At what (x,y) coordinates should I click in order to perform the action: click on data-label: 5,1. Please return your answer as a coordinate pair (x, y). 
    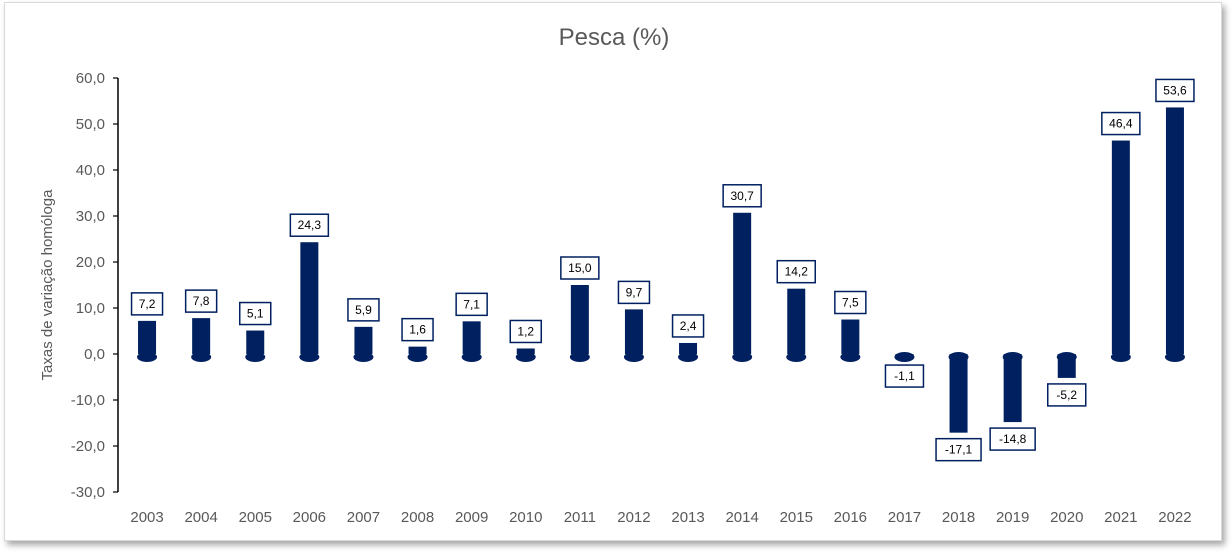
    Looking at the image, I should click on (255, 313).